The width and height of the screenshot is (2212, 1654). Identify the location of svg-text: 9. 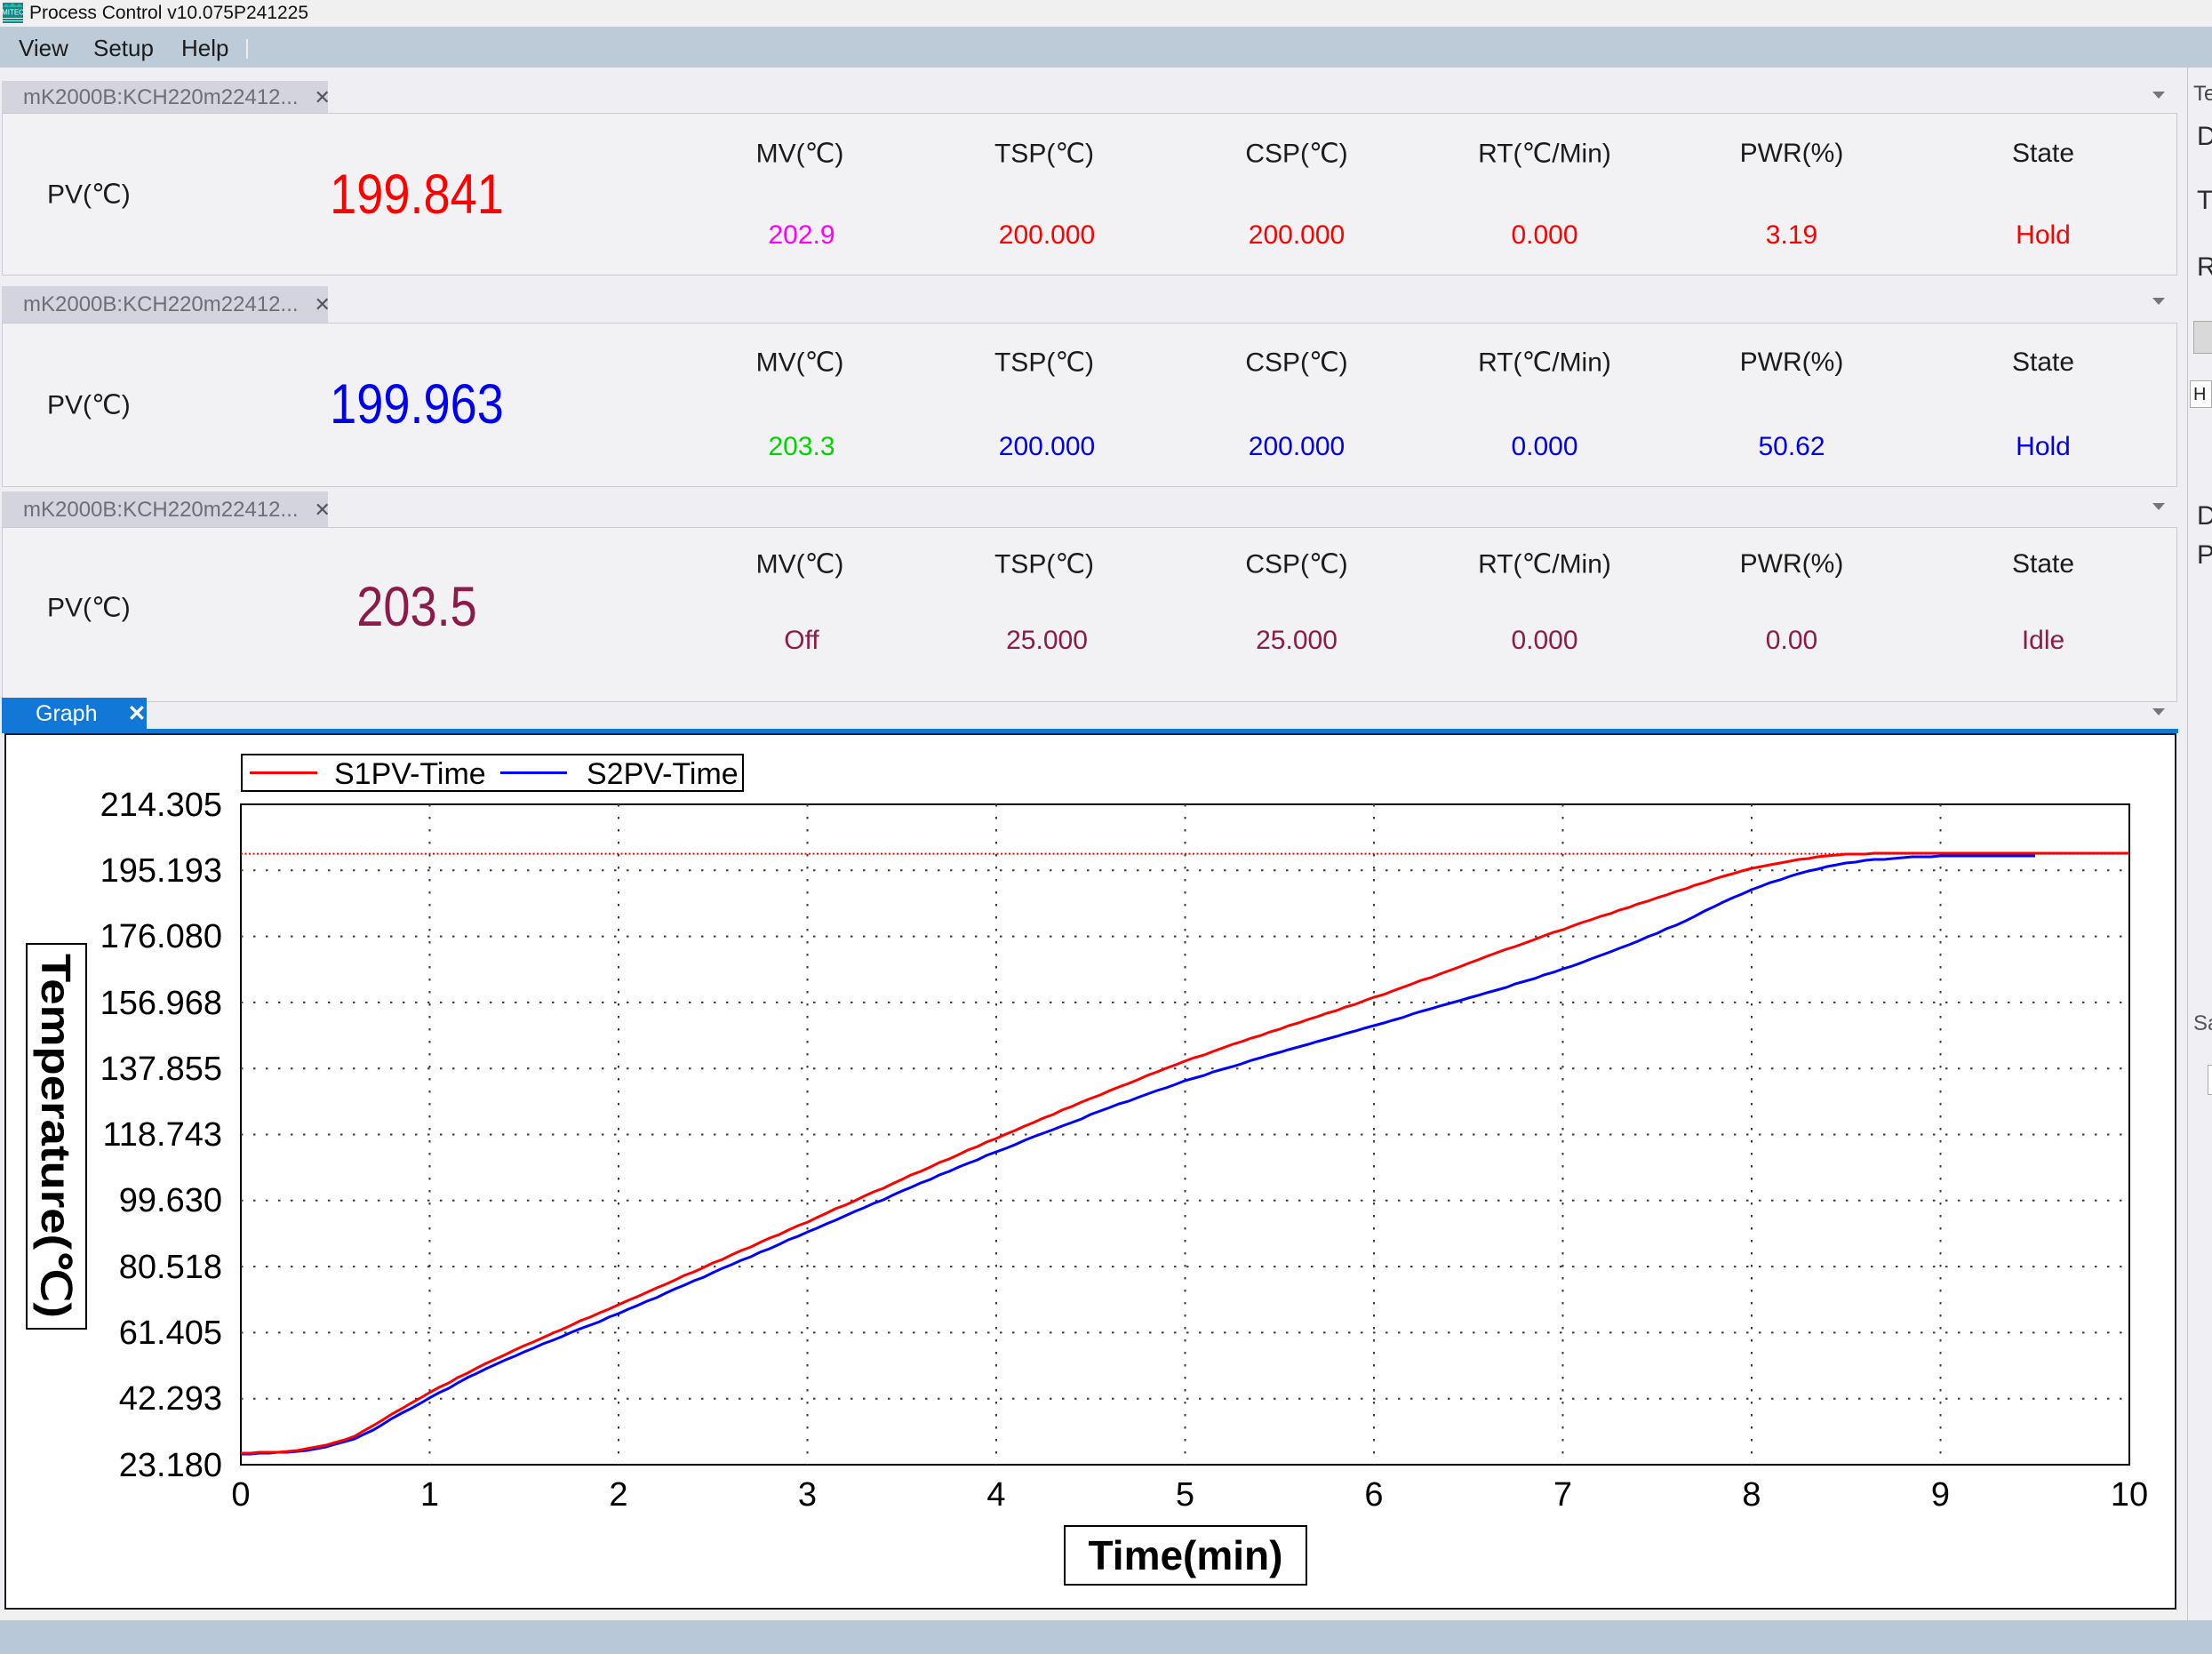
(1940, 1495).